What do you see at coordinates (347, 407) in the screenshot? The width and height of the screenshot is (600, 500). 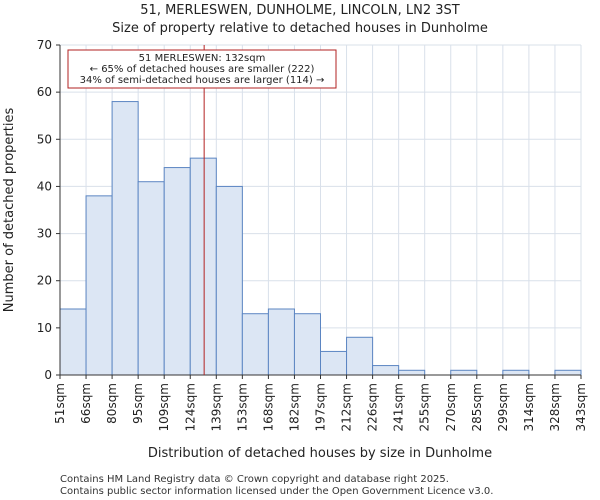 I see `x-tick-label: 212sqm` at bounding box center [347, 407].